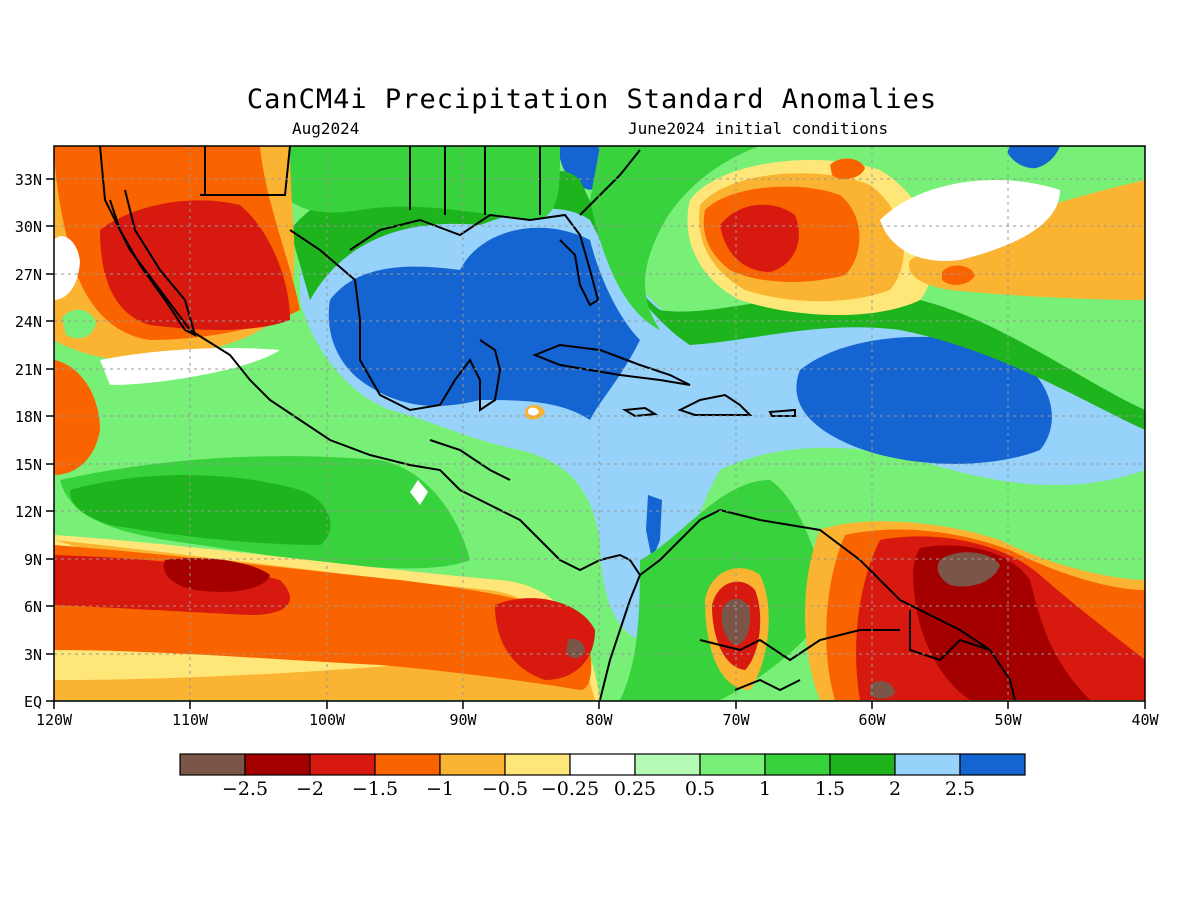 The image size is (1200, 900). I want to click on coast-baja, so click(153, 263).